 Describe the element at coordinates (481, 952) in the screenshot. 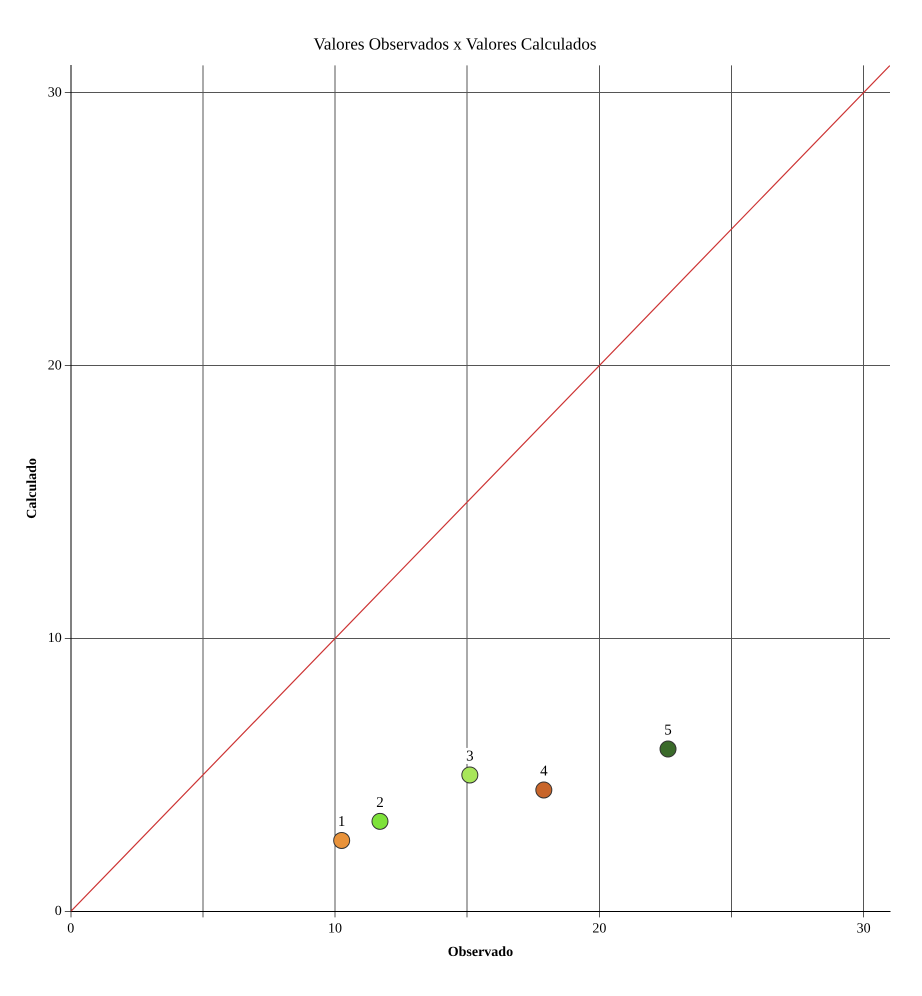

I see `x-axis-title: Observado` at that location.